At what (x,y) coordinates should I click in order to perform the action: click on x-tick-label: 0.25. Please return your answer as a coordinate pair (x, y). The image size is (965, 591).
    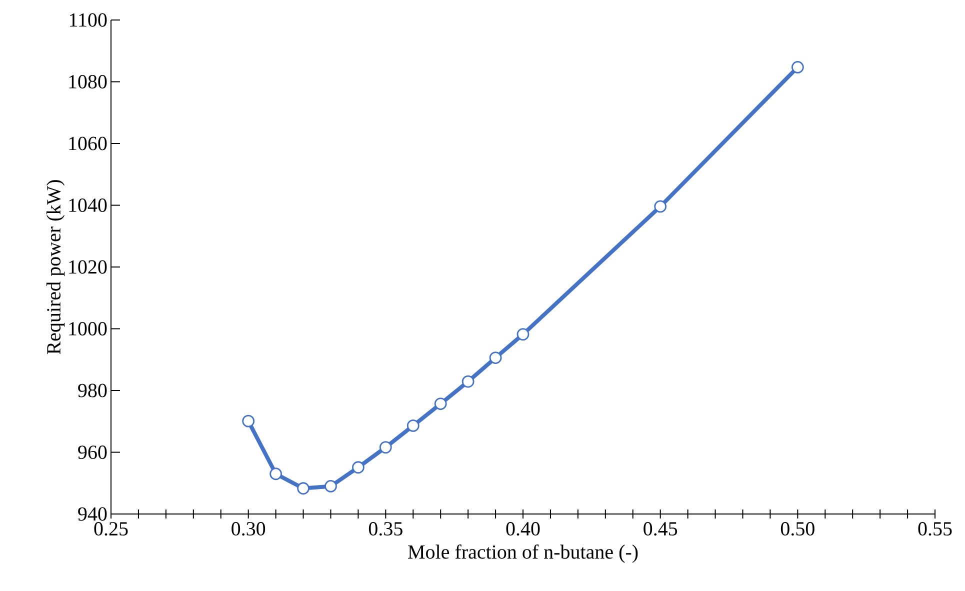
    Looking at the image, I should click on (111, 529).